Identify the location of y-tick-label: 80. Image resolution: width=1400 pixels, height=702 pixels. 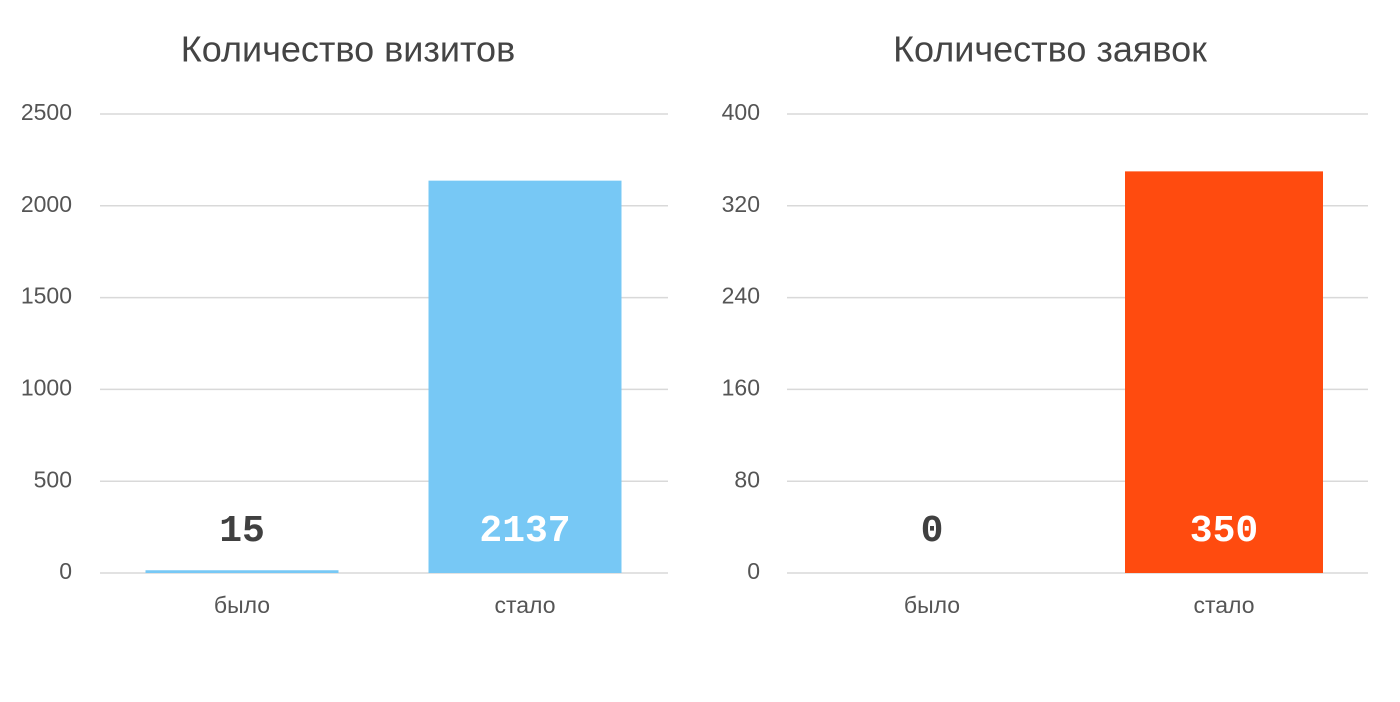
(747, 479).